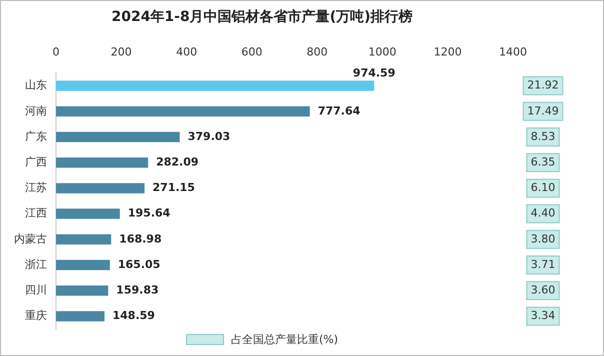  What do you see at coordinates (36, 187) in the screenshot?
I see `y-tick-label: 江苏` at bounding box center [36, 187].